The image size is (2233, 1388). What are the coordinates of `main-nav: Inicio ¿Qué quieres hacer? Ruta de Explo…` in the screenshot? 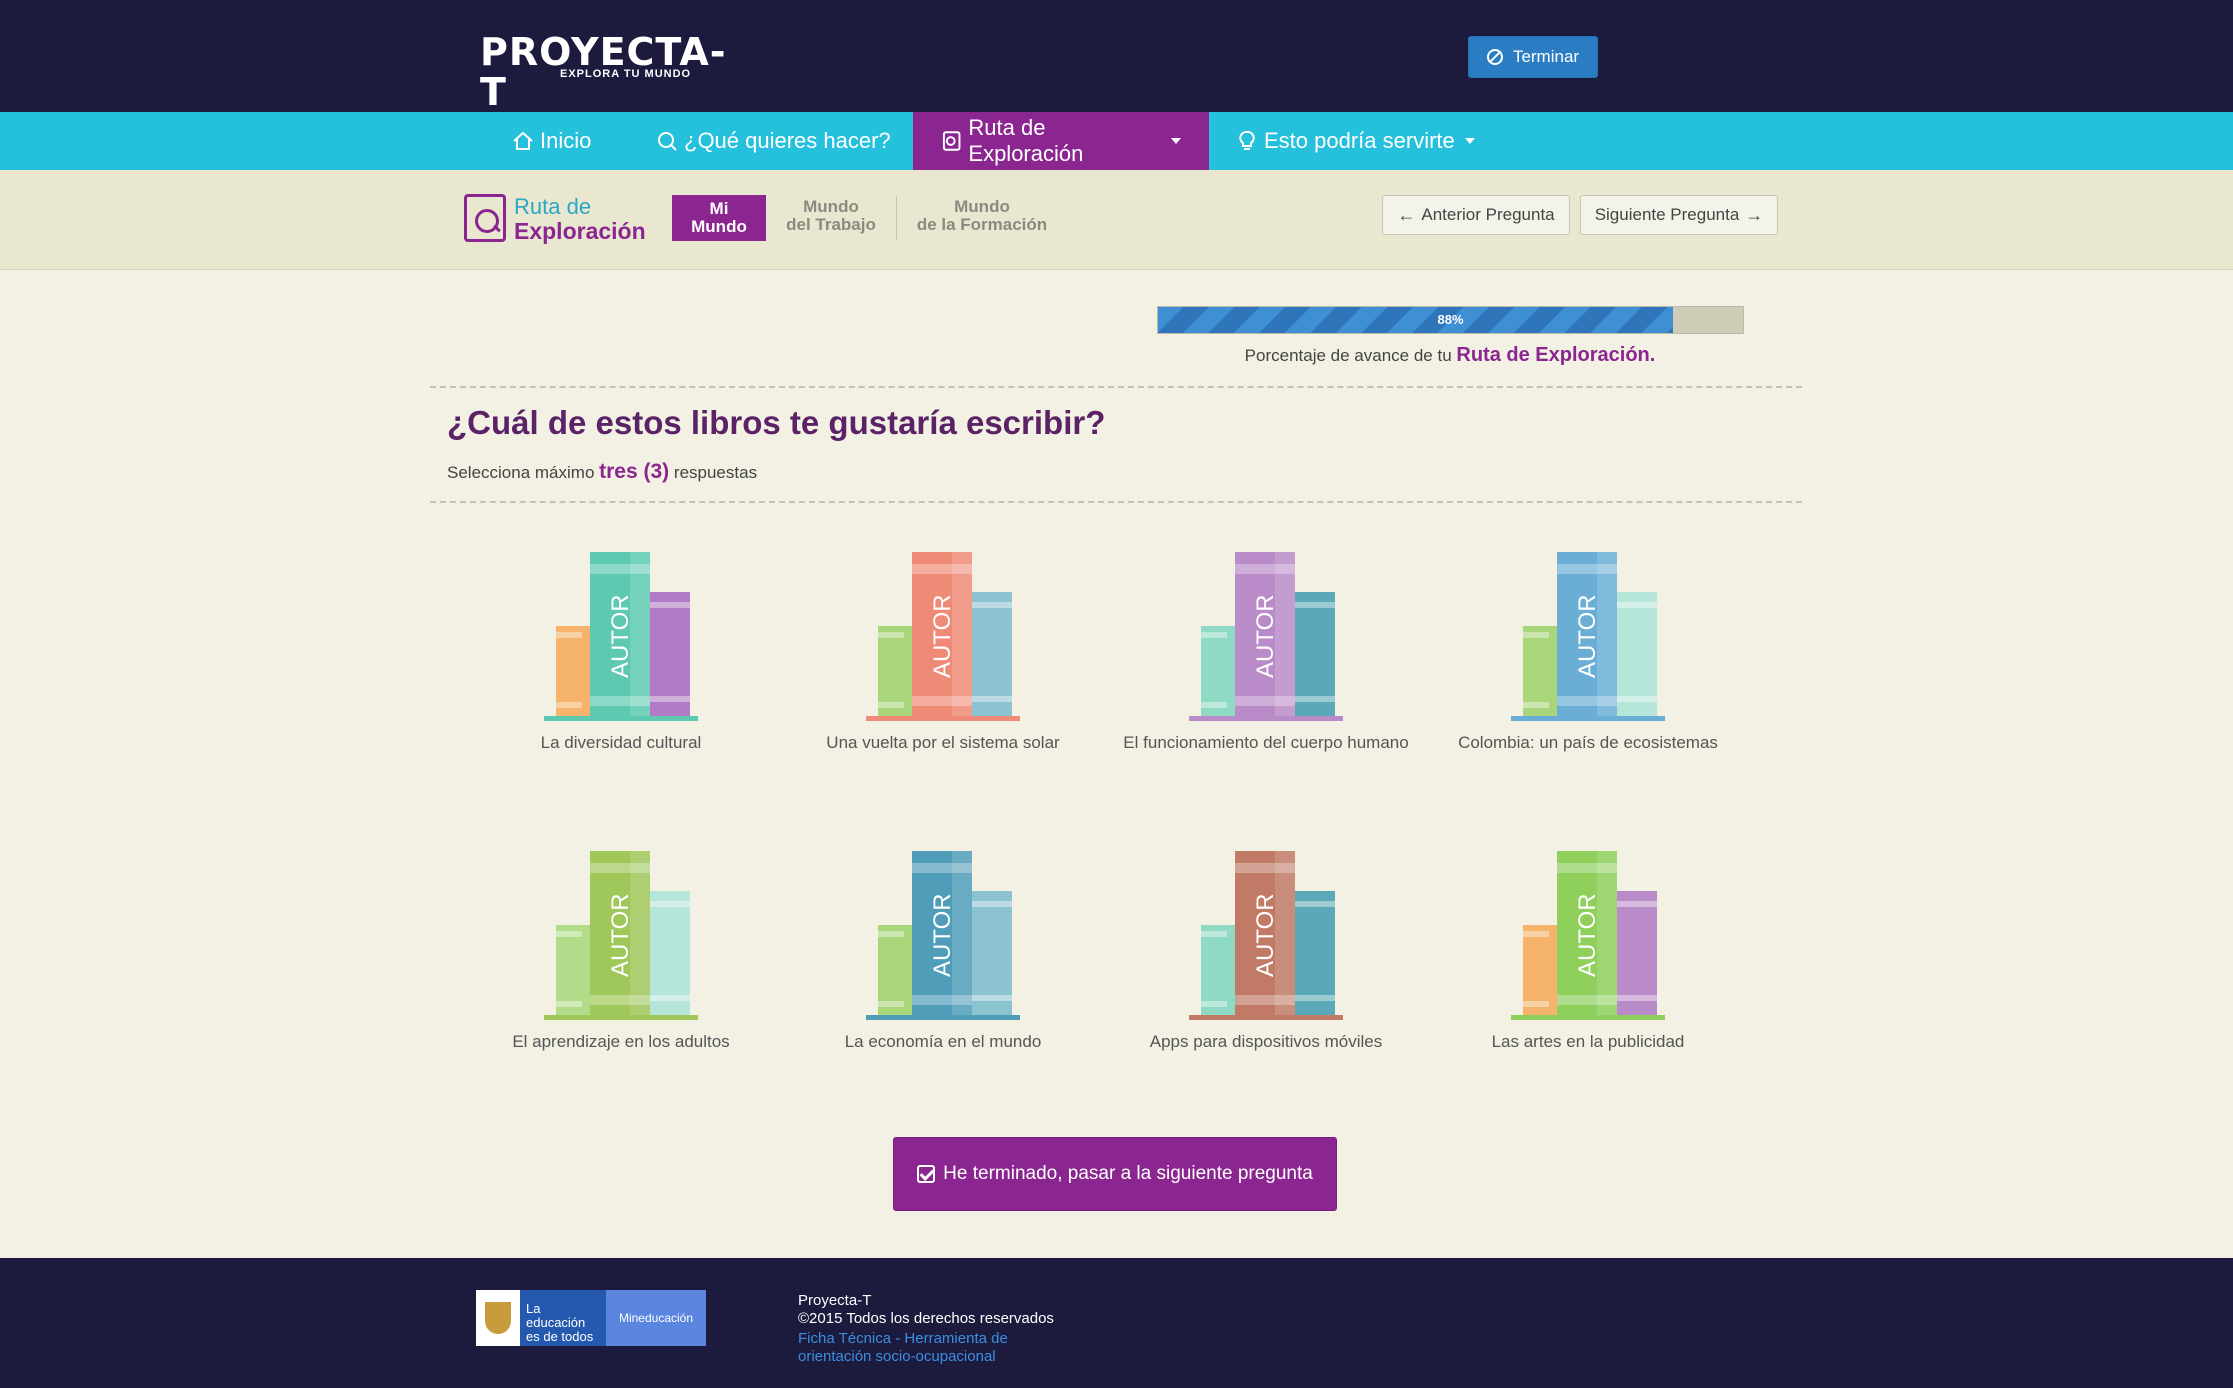 It's located at (1116, 141).